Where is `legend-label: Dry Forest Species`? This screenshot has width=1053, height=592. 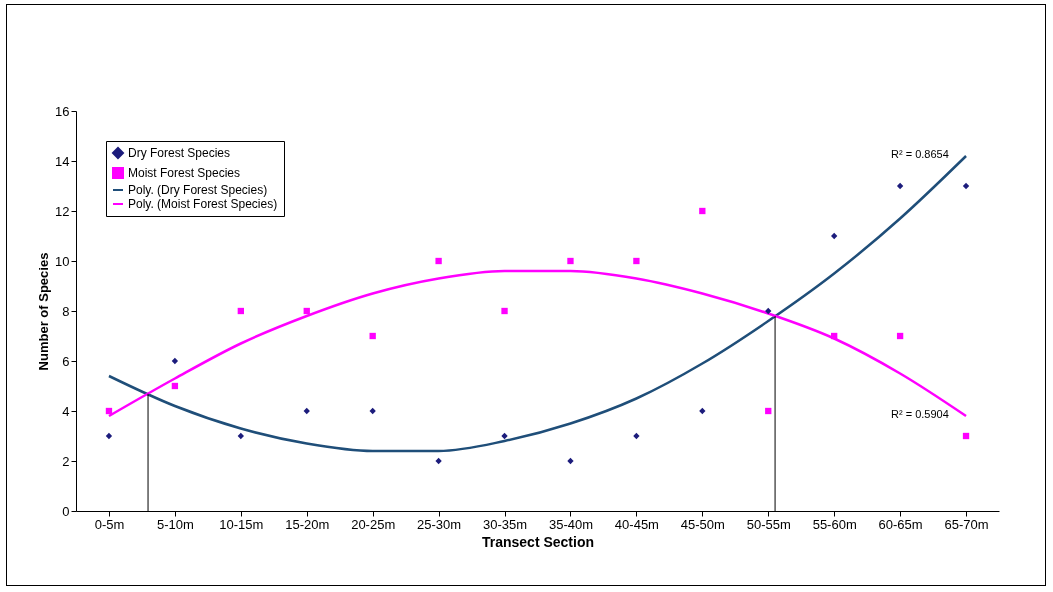
legend-label: Dry Forest Species is located at coordinates (179, 153).